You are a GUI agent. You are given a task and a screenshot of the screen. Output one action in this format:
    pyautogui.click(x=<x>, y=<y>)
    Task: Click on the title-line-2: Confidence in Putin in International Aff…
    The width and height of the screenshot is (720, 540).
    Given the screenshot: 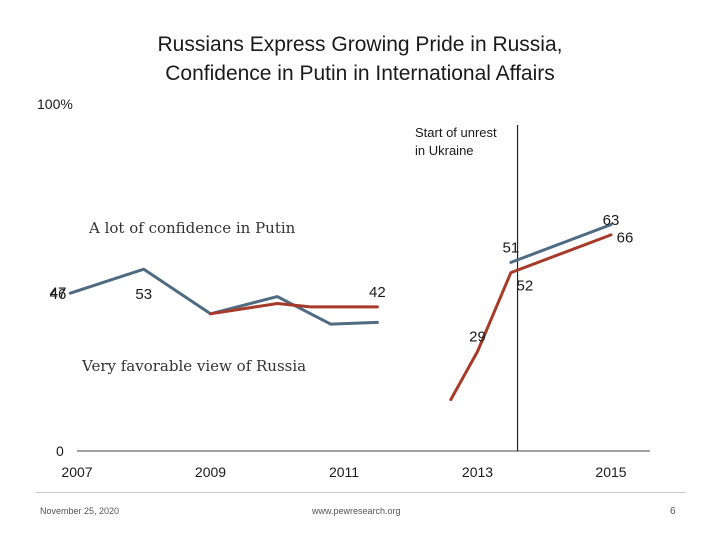 What is the action you would take?
    pyautogui.click(x=360, y=73)
    